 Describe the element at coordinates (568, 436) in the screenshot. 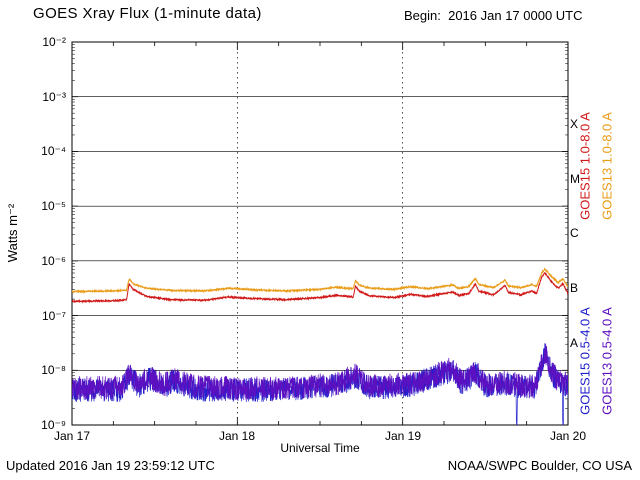

I see `x-tick-label: Jan 20` at that location.